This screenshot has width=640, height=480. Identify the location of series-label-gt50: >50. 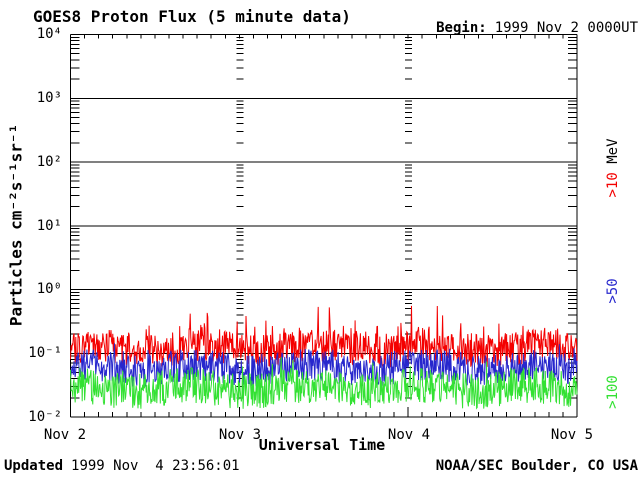
(613, 290).